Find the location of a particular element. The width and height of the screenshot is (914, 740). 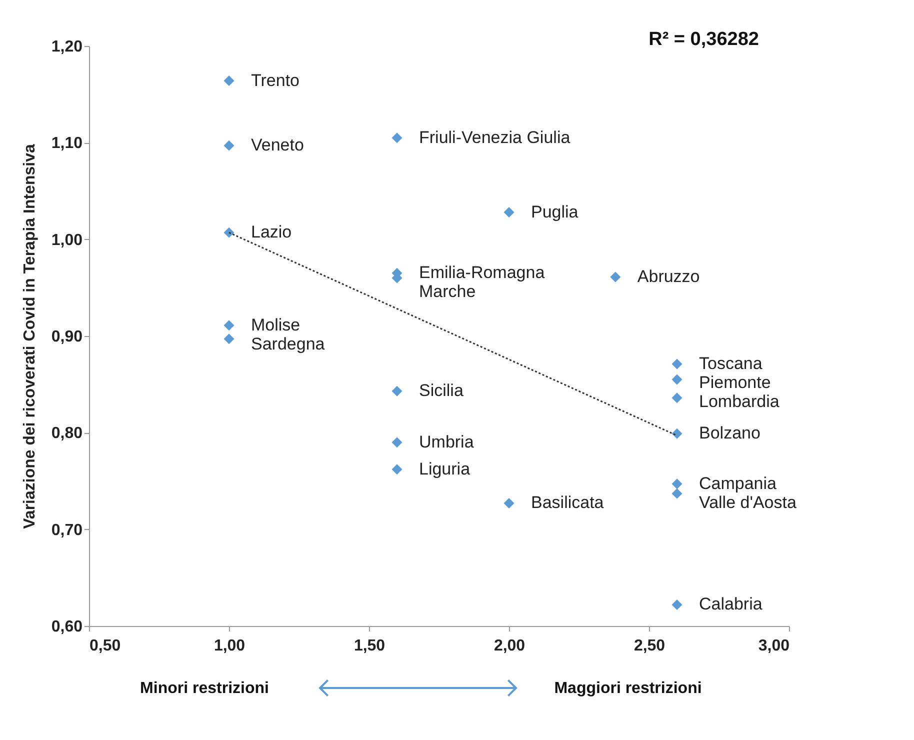

y-axis-title: Variazione dei ricoverati Covid in Terapia Intensiva is located at coordinates (29, 336).